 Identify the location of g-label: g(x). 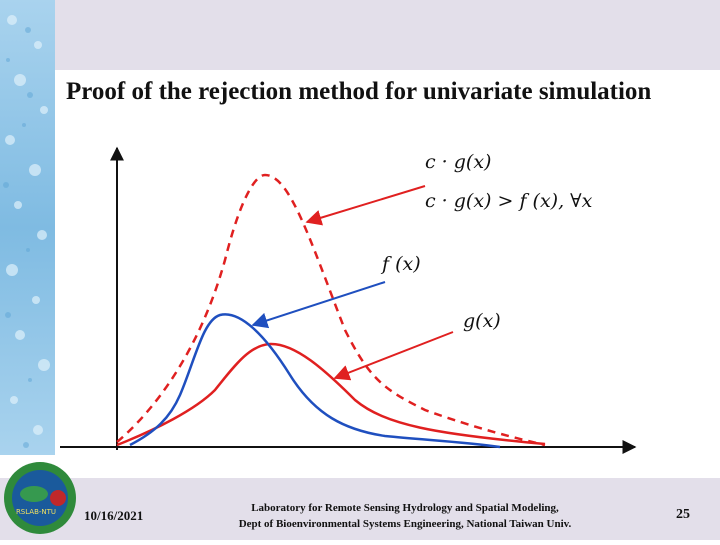
(482, 321).